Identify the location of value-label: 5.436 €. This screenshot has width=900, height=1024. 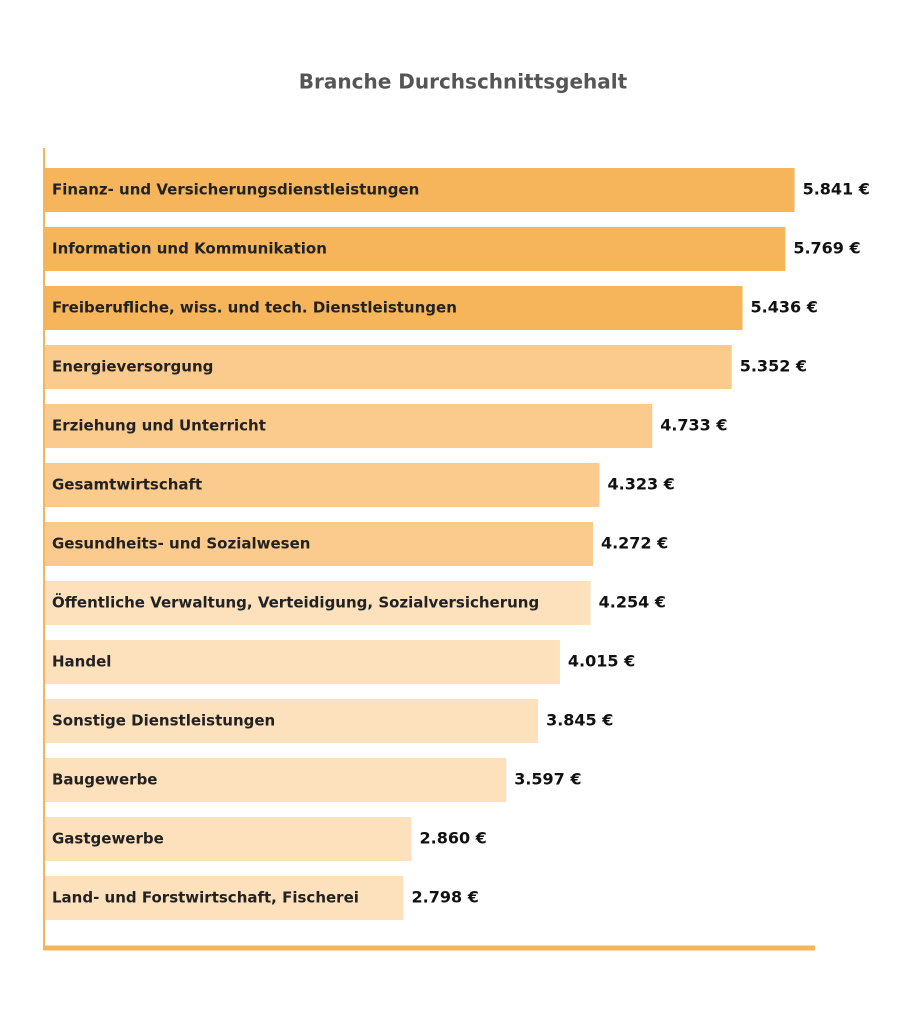
(784, 307).